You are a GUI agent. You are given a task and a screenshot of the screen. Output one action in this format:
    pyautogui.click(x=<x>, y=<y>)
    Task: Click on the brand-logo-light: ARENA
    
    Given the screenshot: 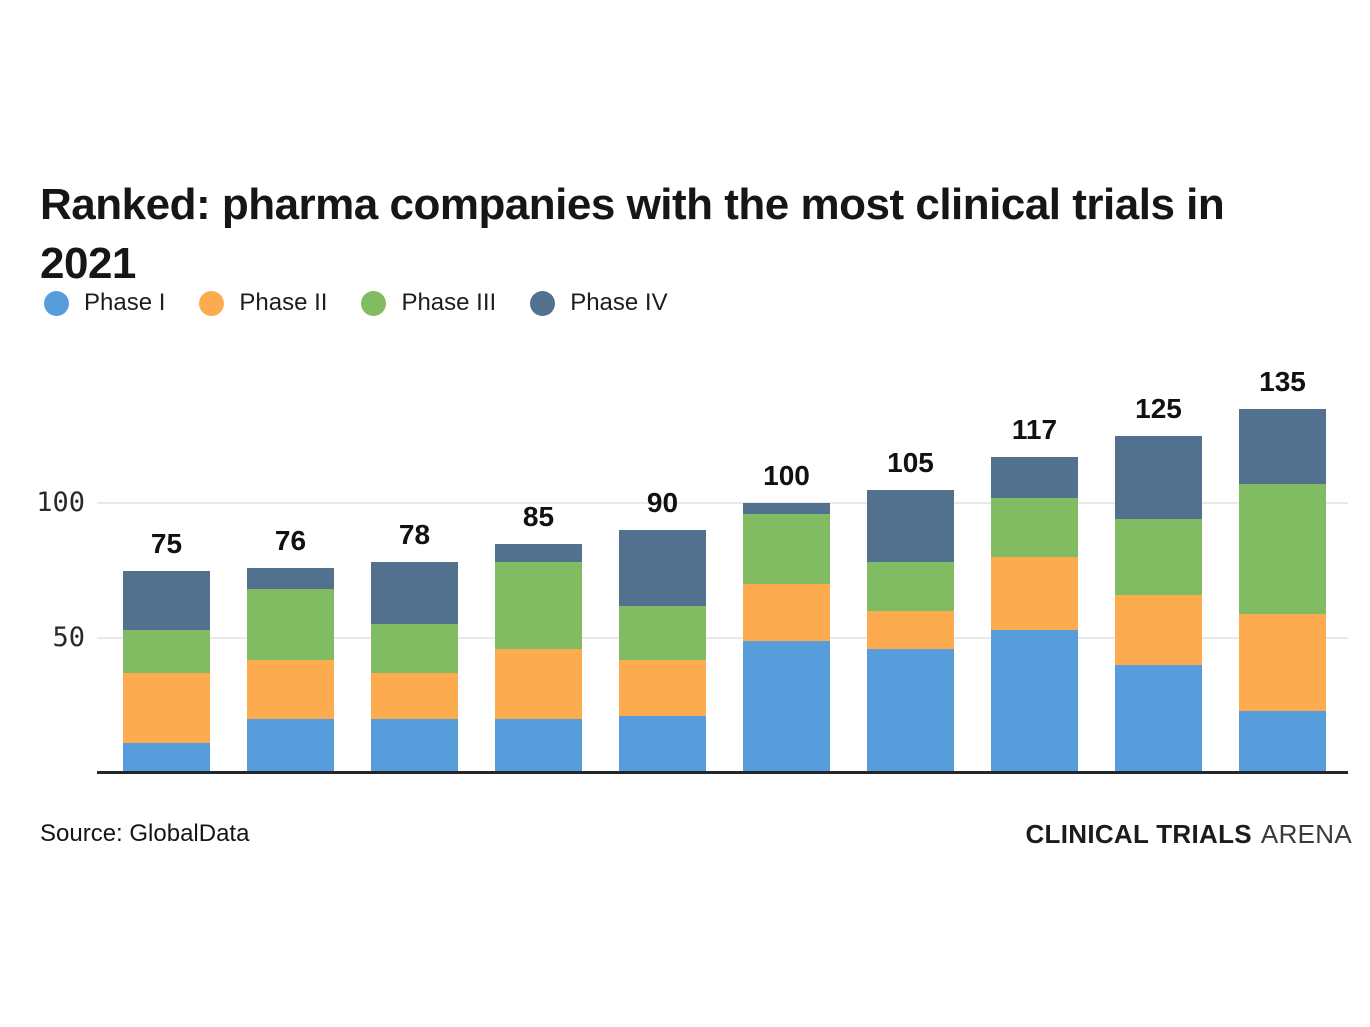 What is the action you would take?
    pyautogui.click(x=1306, y=834)
    